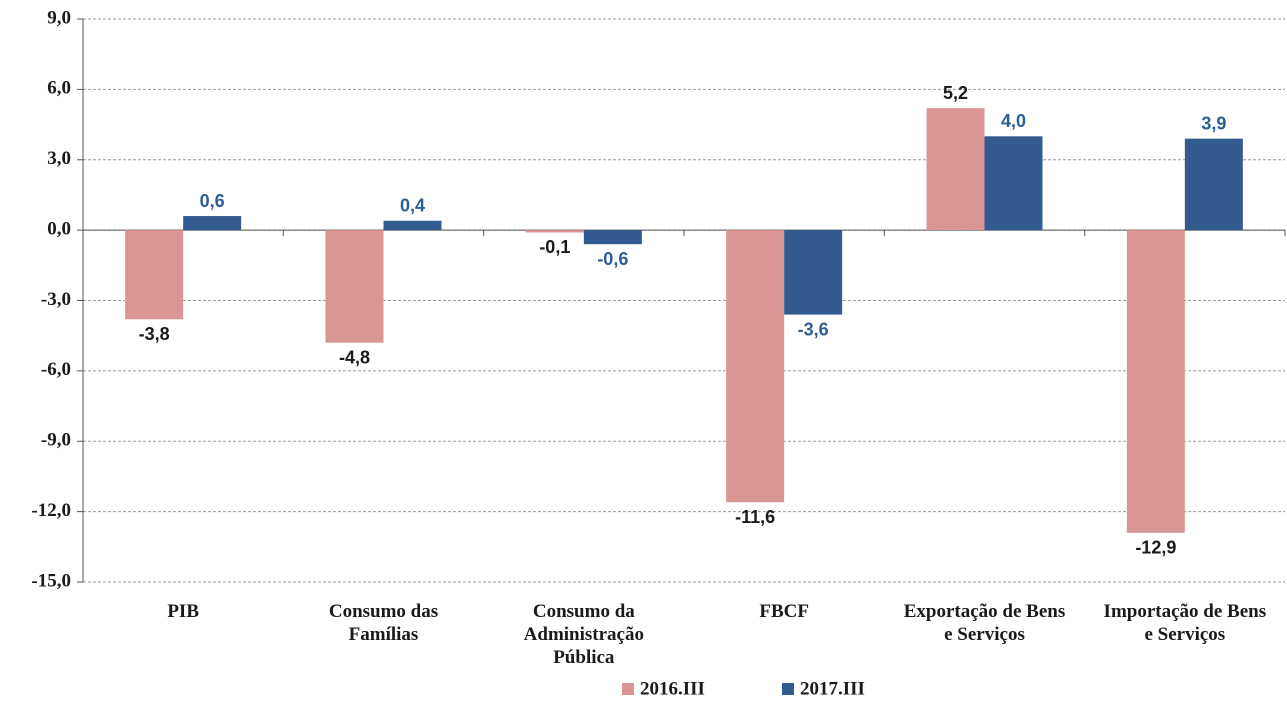  Describe the element at coordinates (1185, 623) in the screenshot. I see `x-tick-label: Importação de Bens e Serviços` at that location.